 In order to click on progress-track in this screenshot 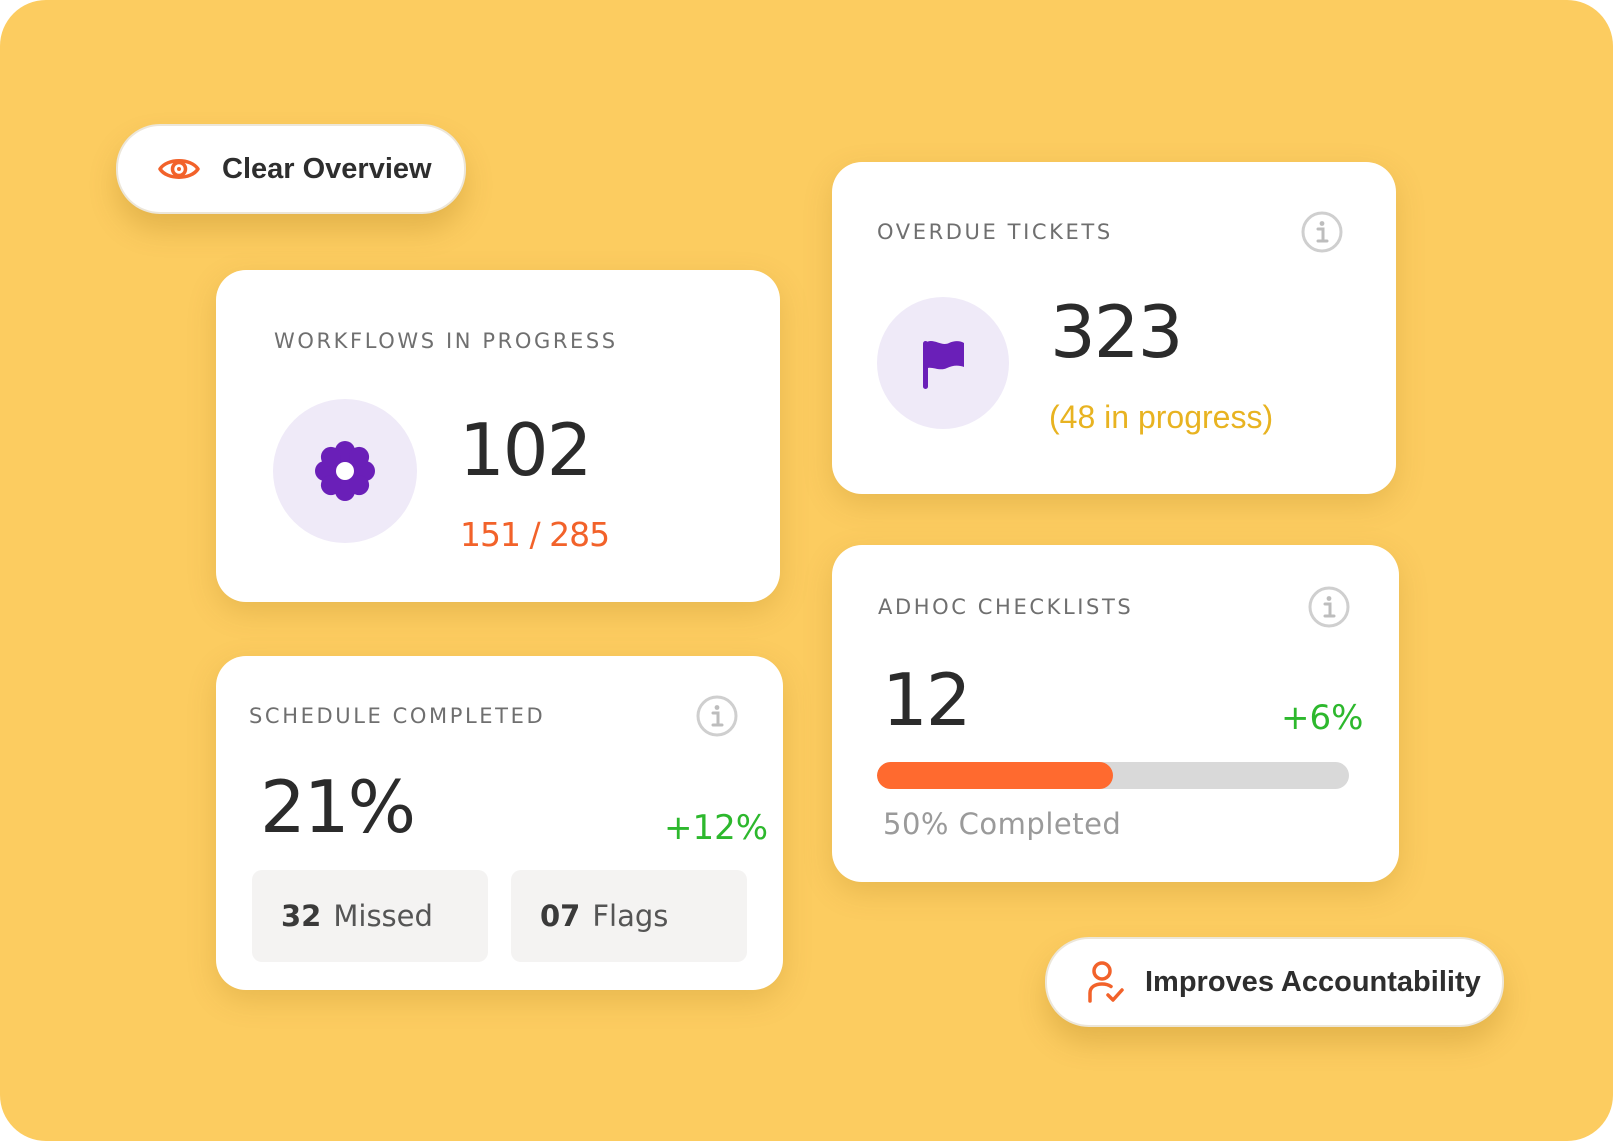, I will do `click(1113, 775)`.